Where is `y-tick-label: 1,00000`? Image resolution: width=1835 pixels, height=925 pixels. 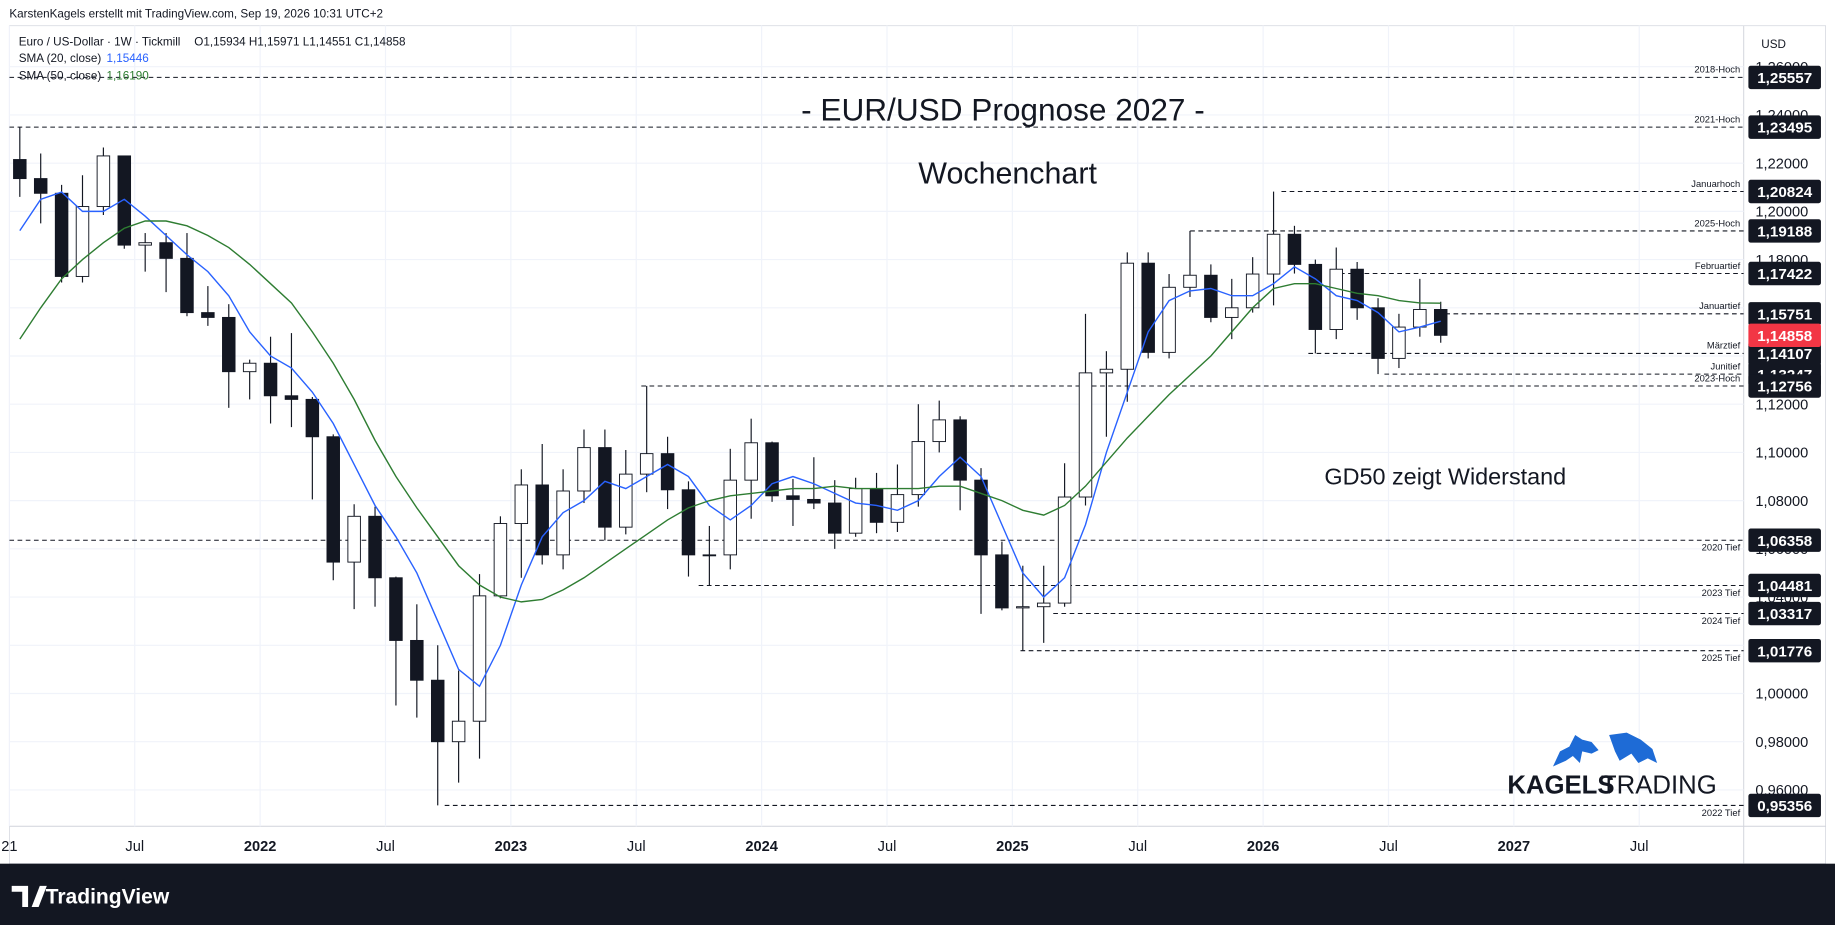
y-tick-label: 1,00000 is located at coordinates (1781, 695).